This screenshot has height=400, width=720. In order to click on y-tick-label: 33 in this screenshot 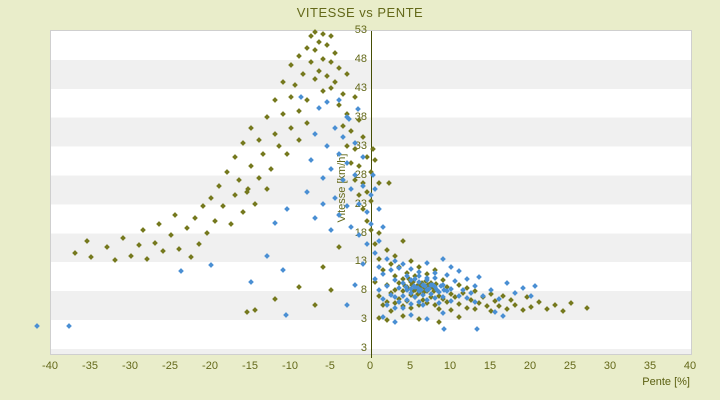, I will do `click(360, 145)`.